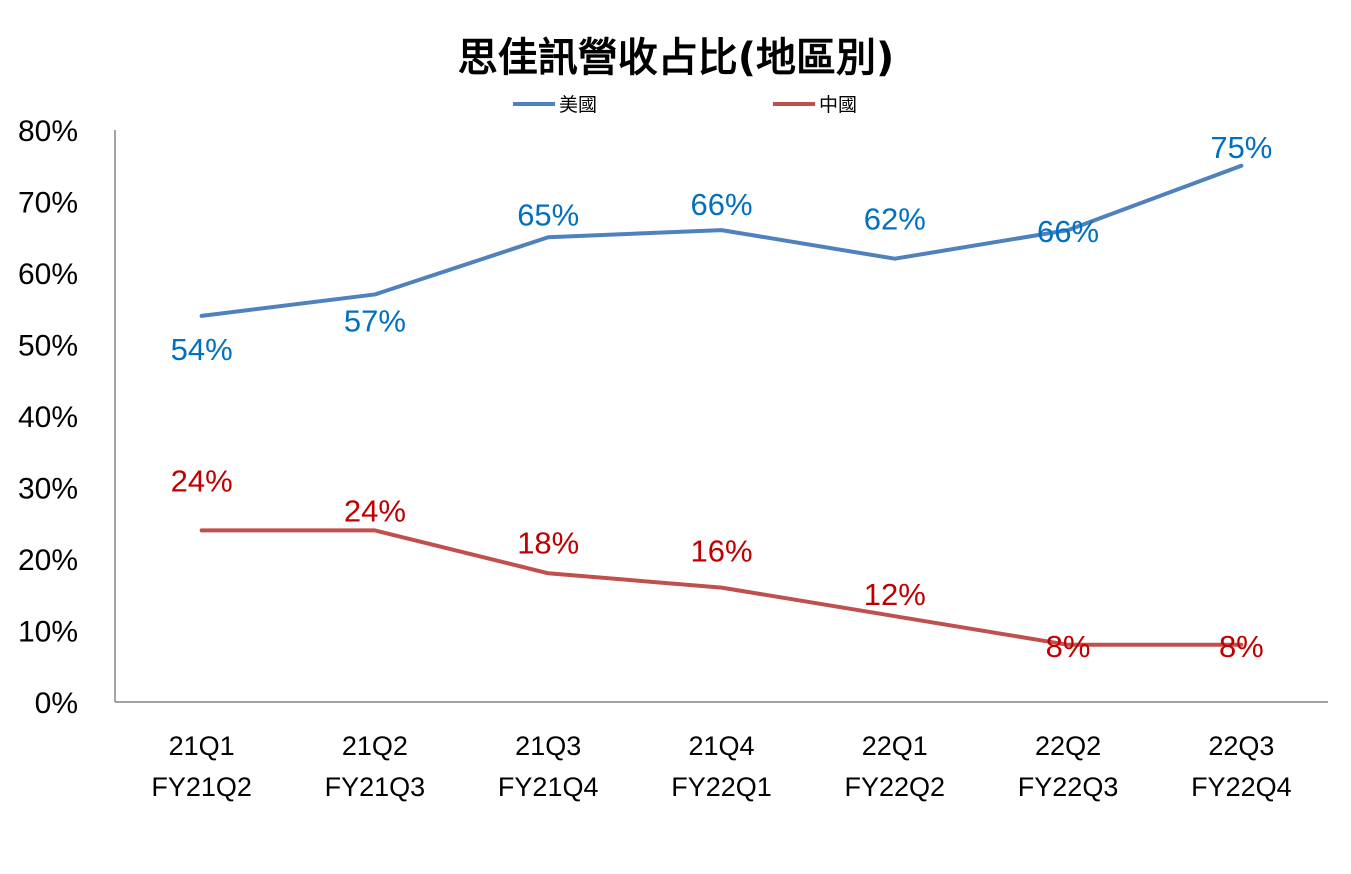 This screenshot has width=1351, height=874. I want to click on x-tick-label: 21Q1 FY21Q2, so click(201, 766).